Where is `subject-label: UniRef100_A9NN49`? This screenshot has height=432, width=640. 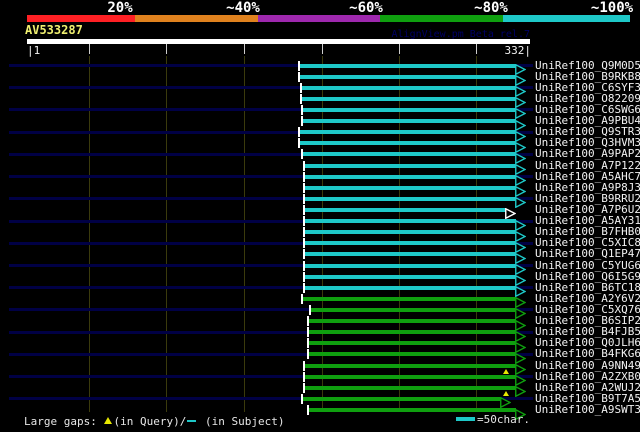 subject-label: UniRef100_A9NN49 is located at coordinates (587, 365).